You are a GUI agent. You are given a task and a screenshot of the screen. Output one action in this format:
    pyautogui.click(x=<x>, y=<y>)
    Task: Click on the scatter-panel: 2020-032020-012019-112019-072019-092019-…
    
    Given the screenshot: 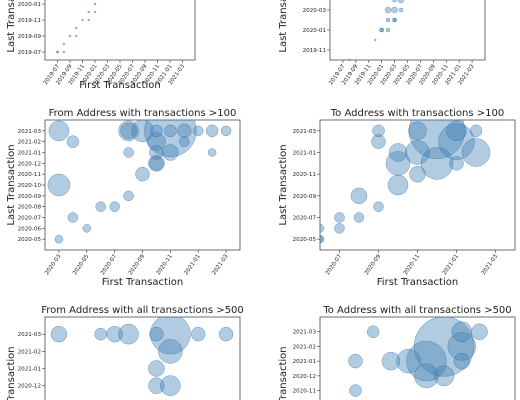 What is the action you would take?
    pyautogui.click(x=382, y=43)
    